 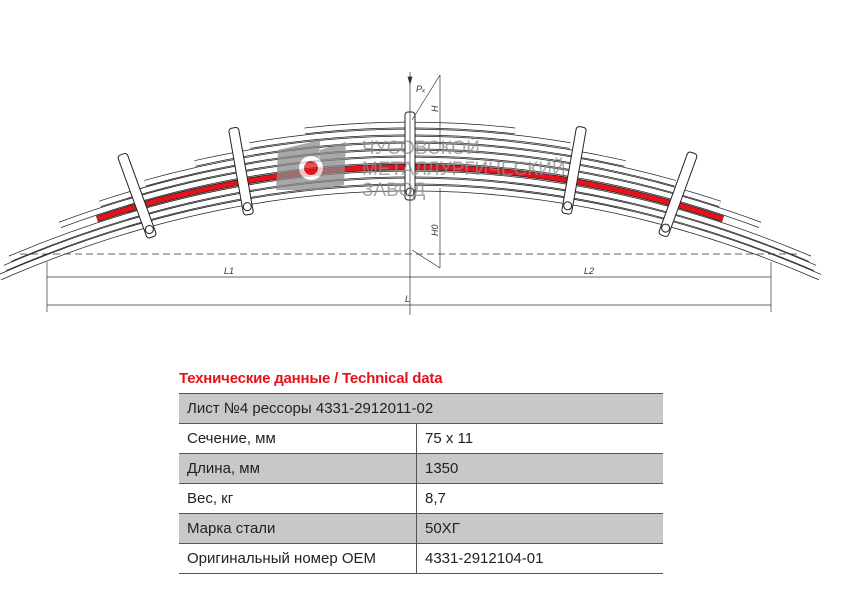 What do you see at coordinates (407, 299) in the screenshot?
I see `total-length-label: L` at bounding box center [407, 299].